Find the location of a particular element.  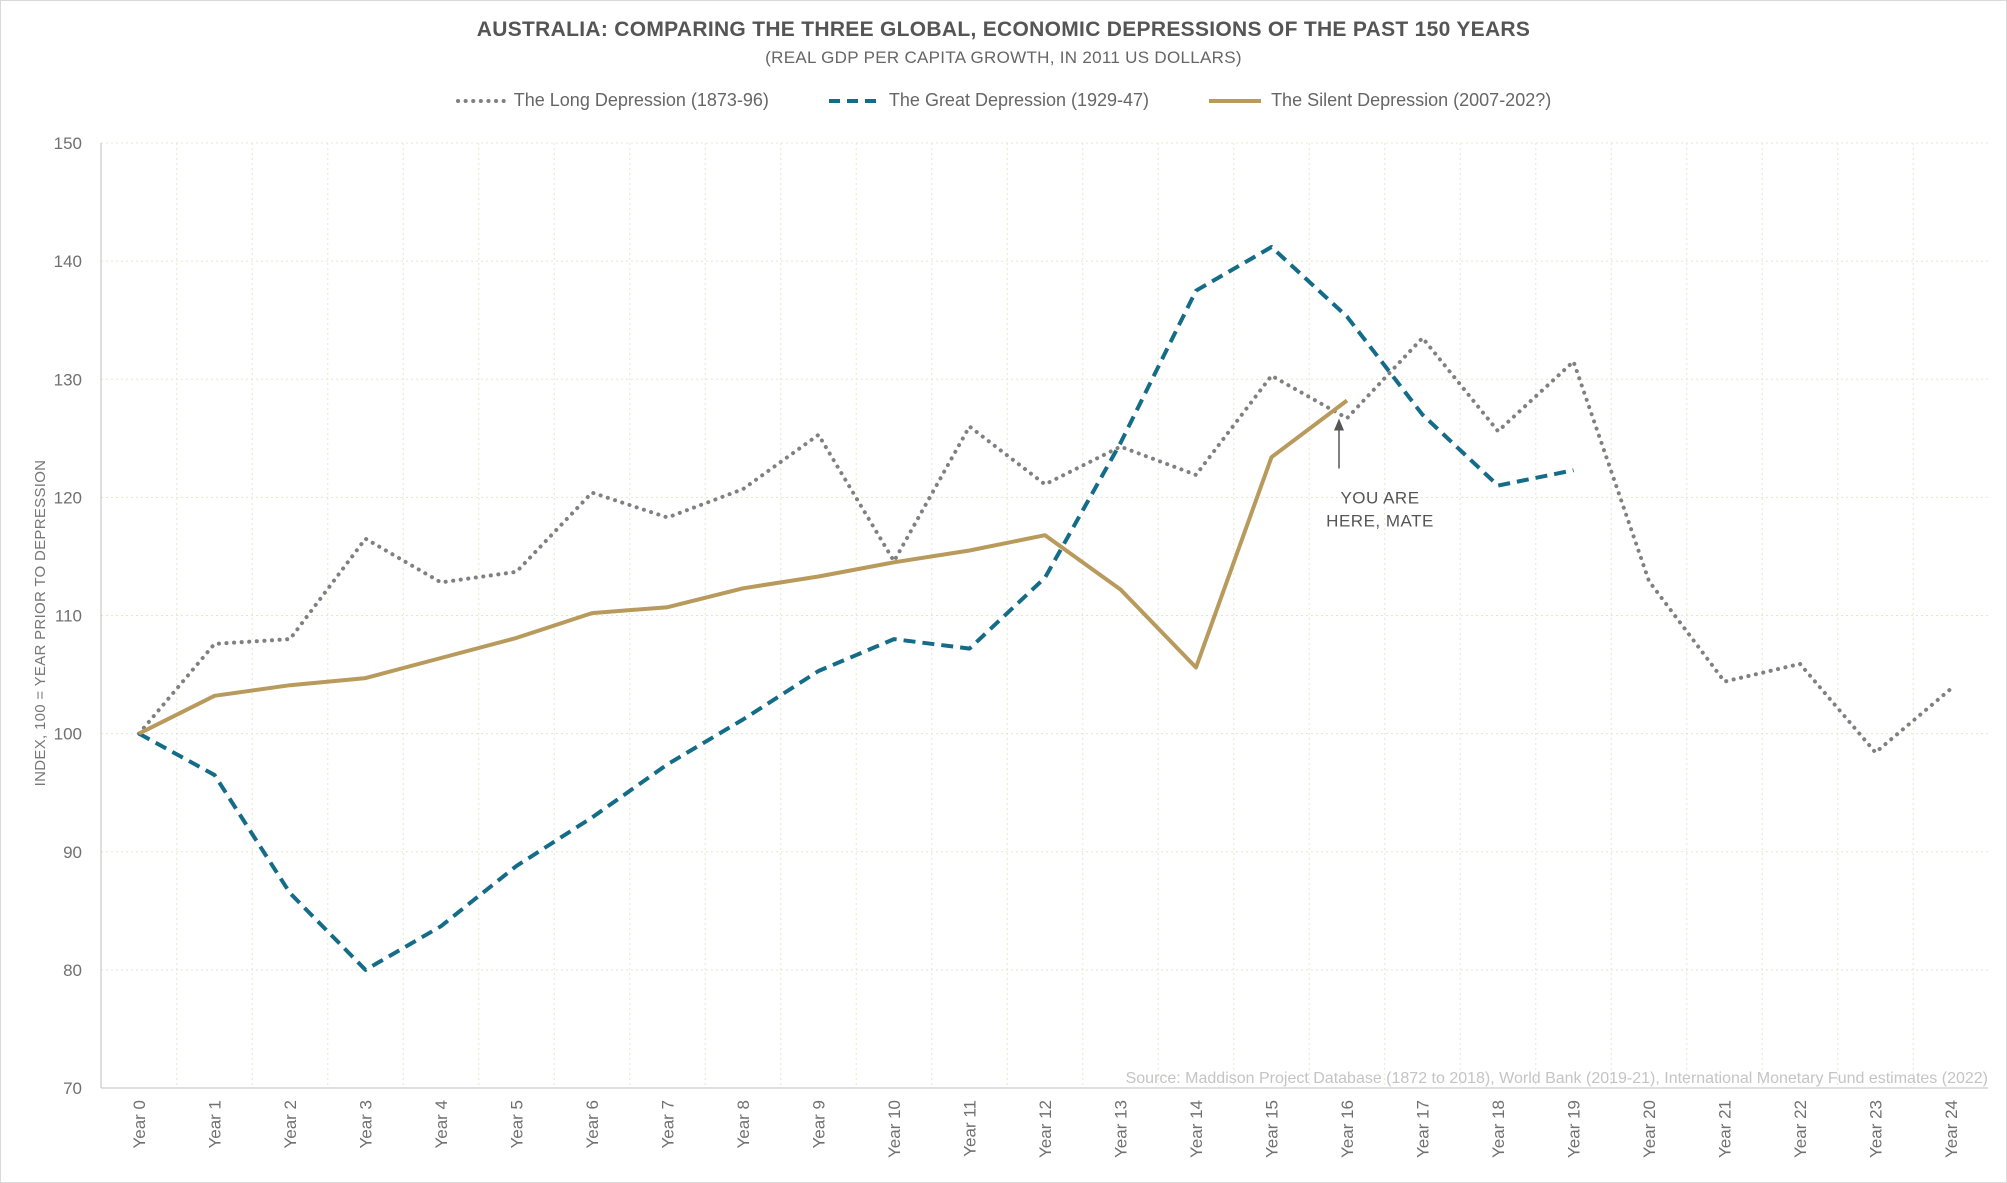

annotation: YOU ARE HERE, MATE is located at coordinates (1380, 474).